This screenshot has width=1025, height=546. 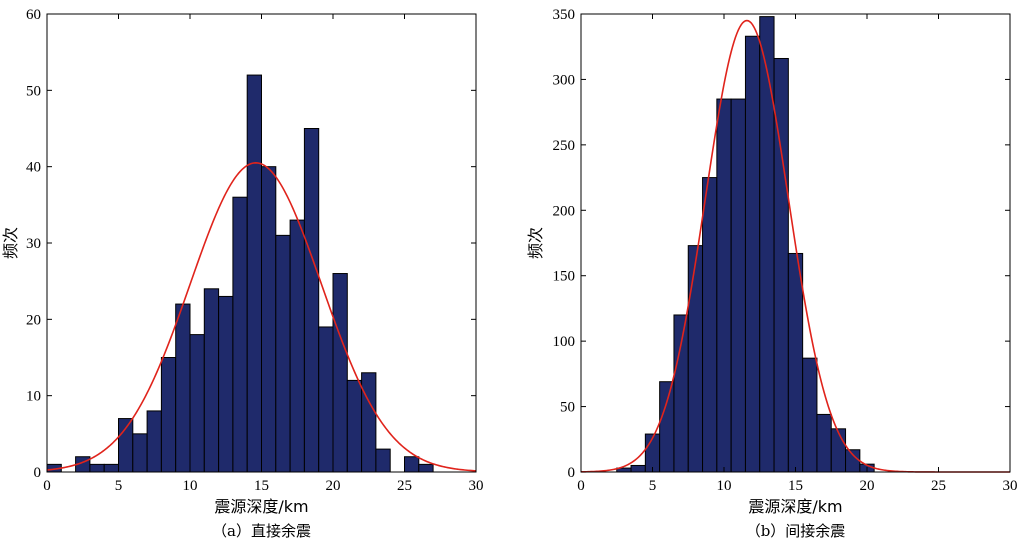 I want to click on y-tick-label: 10, so click(x=33, y=397).